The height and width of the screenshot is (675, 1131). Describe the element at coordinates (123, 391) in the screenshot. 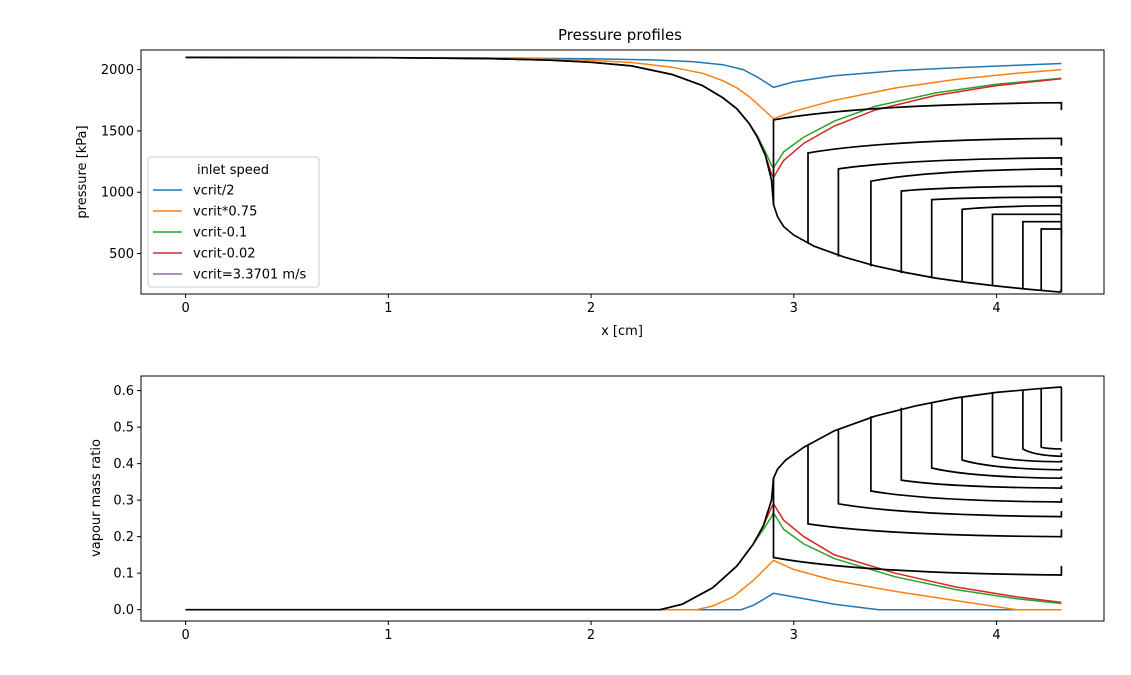

I see `y-tick-label: 0.6` at that location.